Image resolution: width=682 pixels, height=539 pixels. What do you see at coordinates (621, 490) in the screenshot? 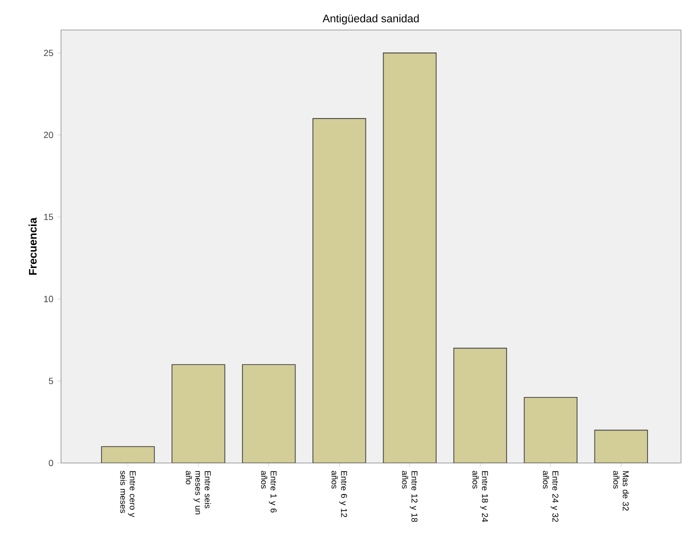
I see `x-tick-label: Mas de 32 años` at bounding box center [621, 490].